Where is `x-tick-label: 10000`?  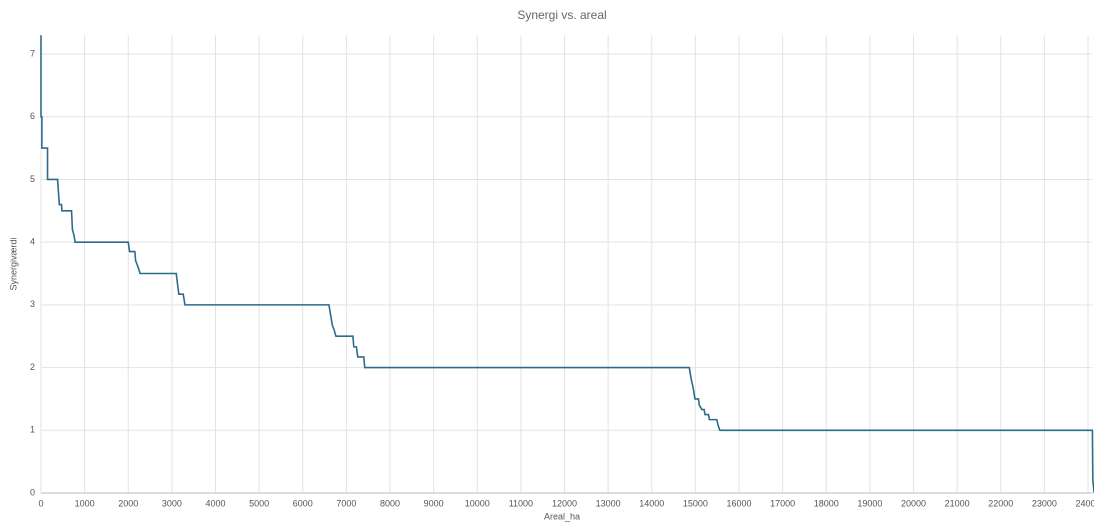 x-tick-label: 10000 is located at coordinates (477, 503).